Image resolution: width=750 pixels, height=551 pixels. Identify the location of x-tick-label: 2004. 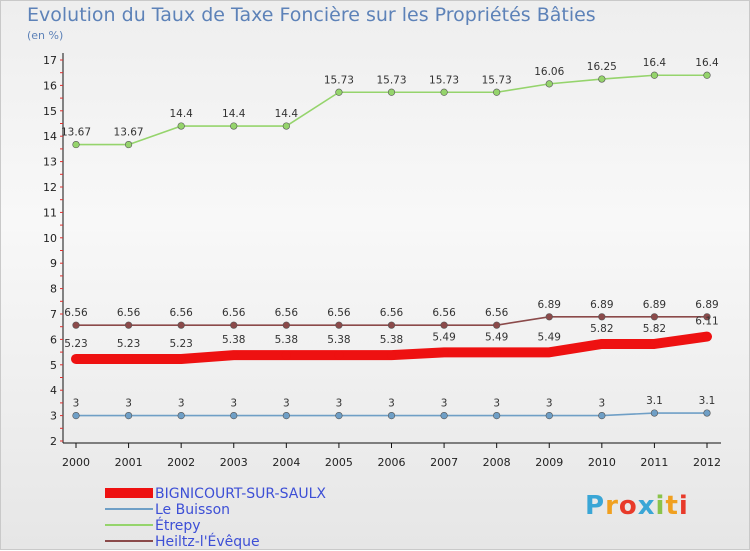
(286, 462).